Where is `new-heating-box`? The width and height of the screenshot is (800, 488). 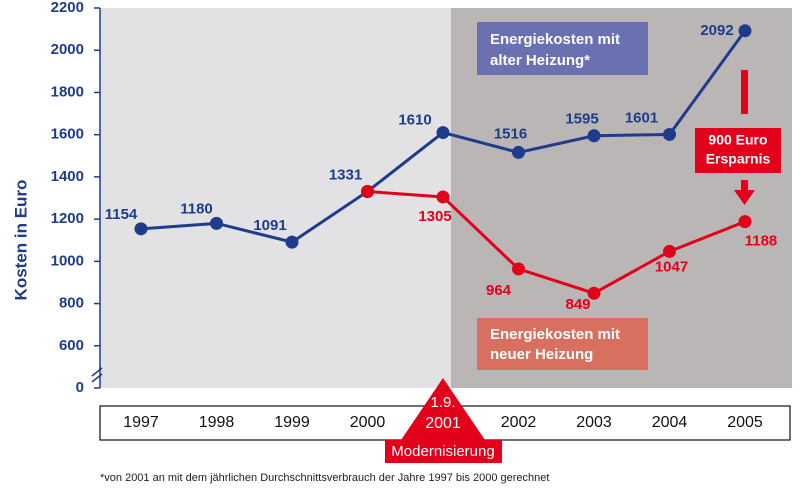 new-heating-box is located at coordinates (562, 344).